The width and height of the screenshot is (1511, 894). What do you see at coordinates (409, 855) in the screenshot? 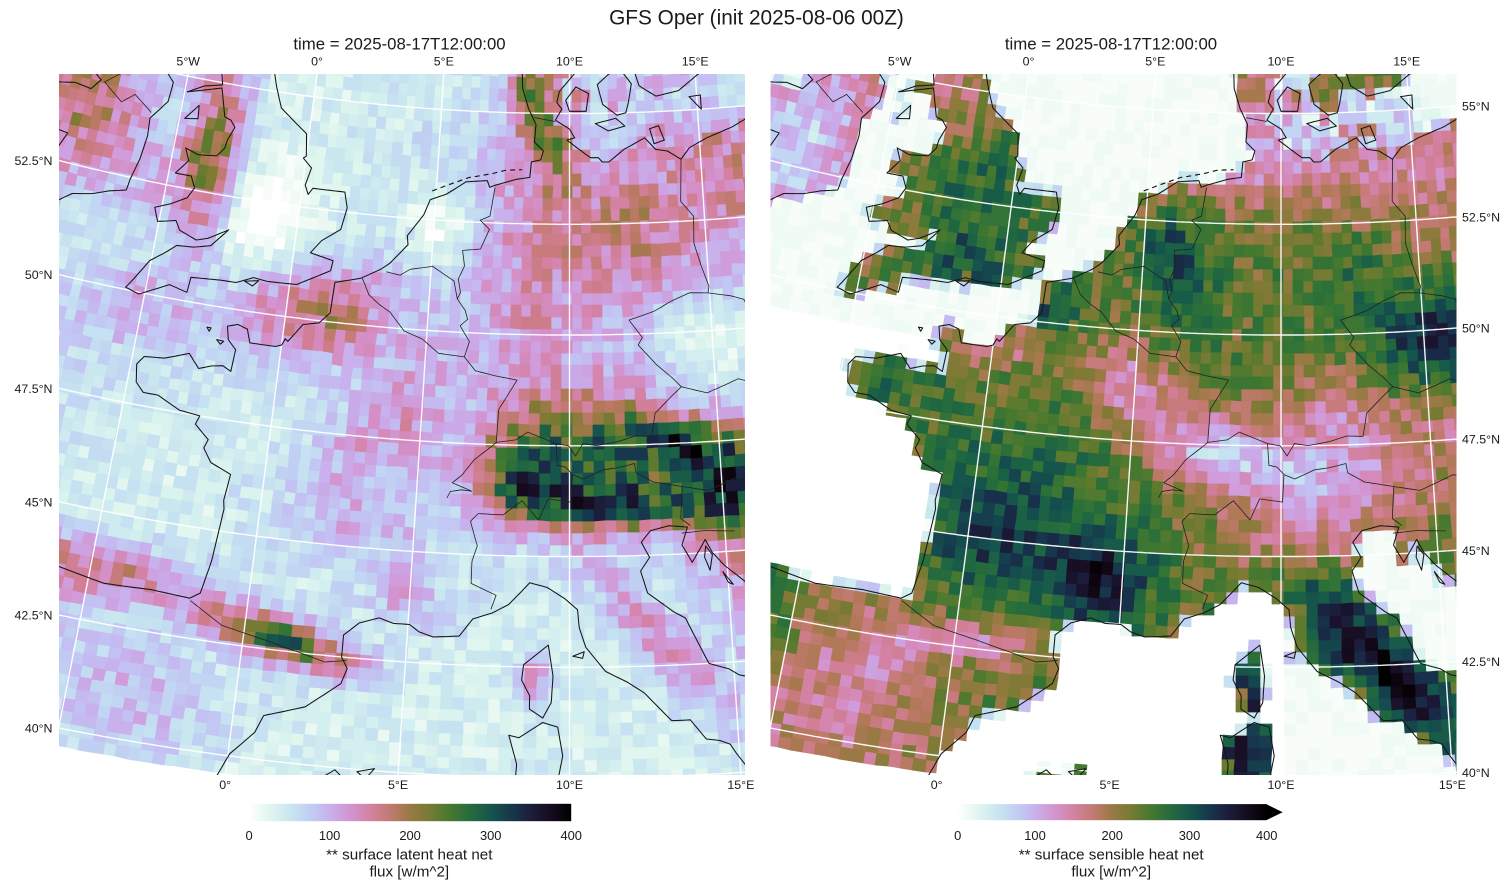
I see `svg-text: ** surface latent heat net` at bounding box center [409, 855].